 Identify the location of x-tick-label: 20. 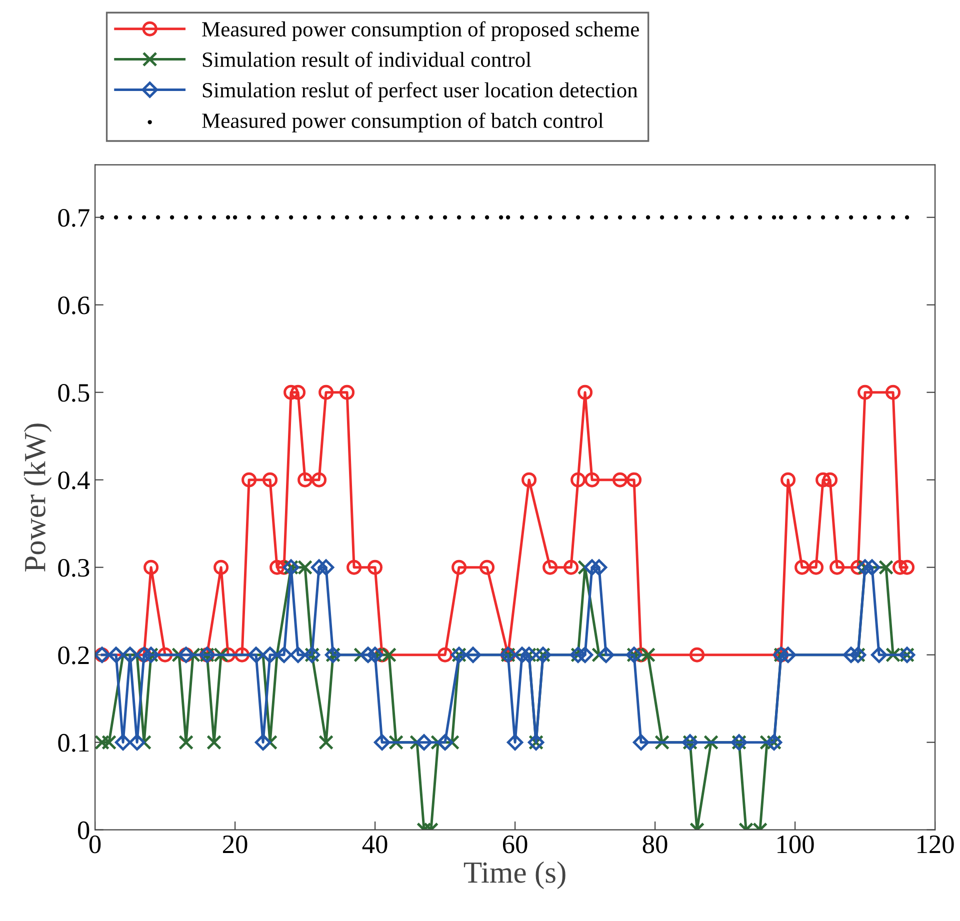
(235, 844).